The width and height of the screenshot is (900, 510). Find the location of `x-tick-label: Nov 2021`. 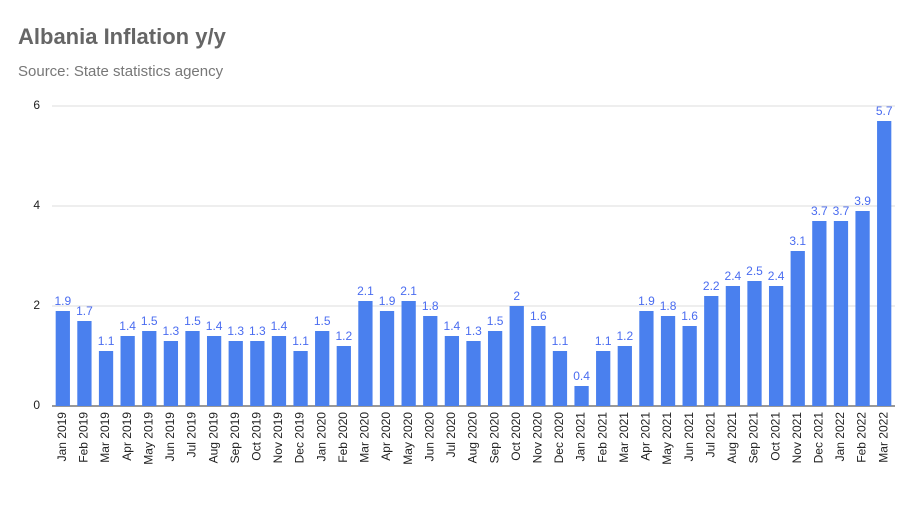

x-tick-label: Nov 2021 is located at coordinates (797, 438).